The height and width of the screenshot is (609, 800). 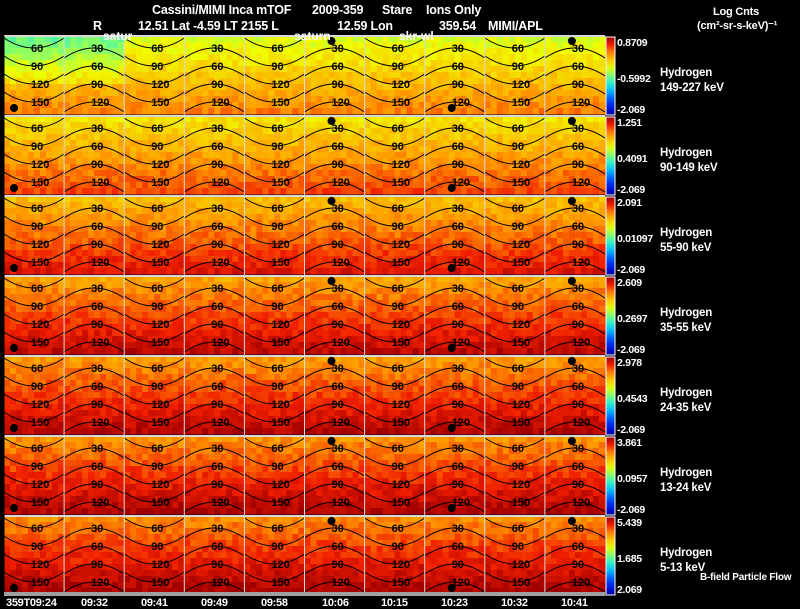 What do you see at coordinates (686, 153) in the screenshot?
I see `species-label-1: Hydrogen` at bounding box center [686, 153].